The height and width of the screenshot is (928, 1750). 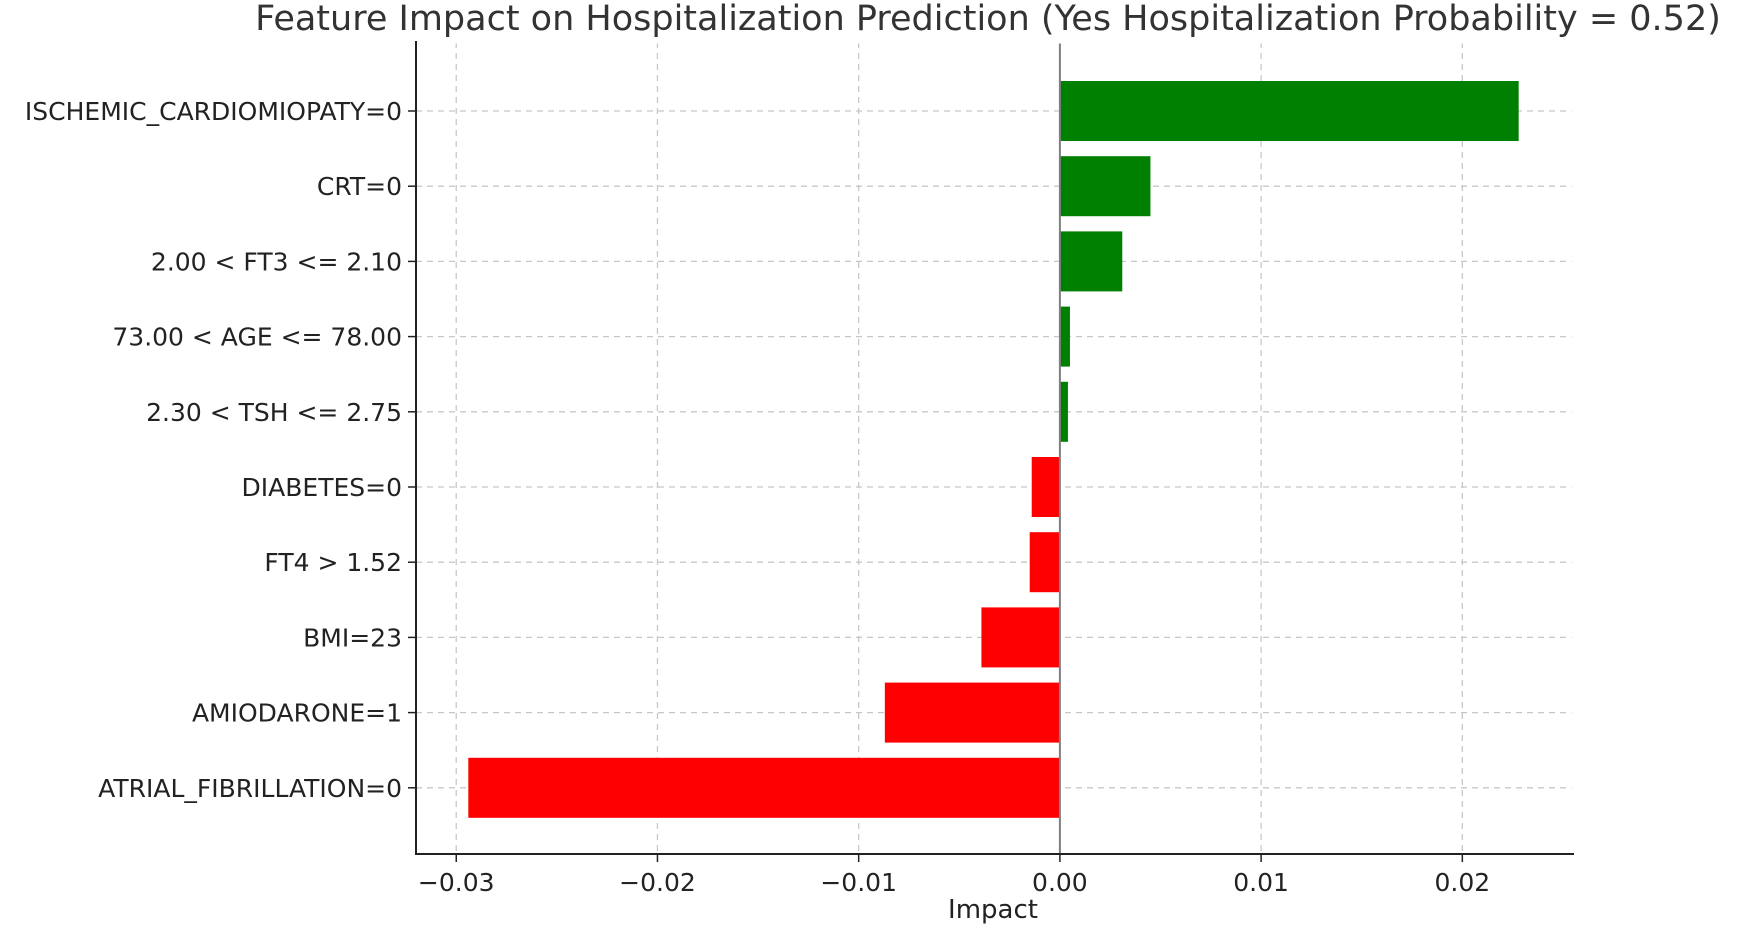 What do you see at coordinates (297, 713) in the screenshot?
I see `y-tick-label: AMIODARONE=1` at bounding box center [297, 713].